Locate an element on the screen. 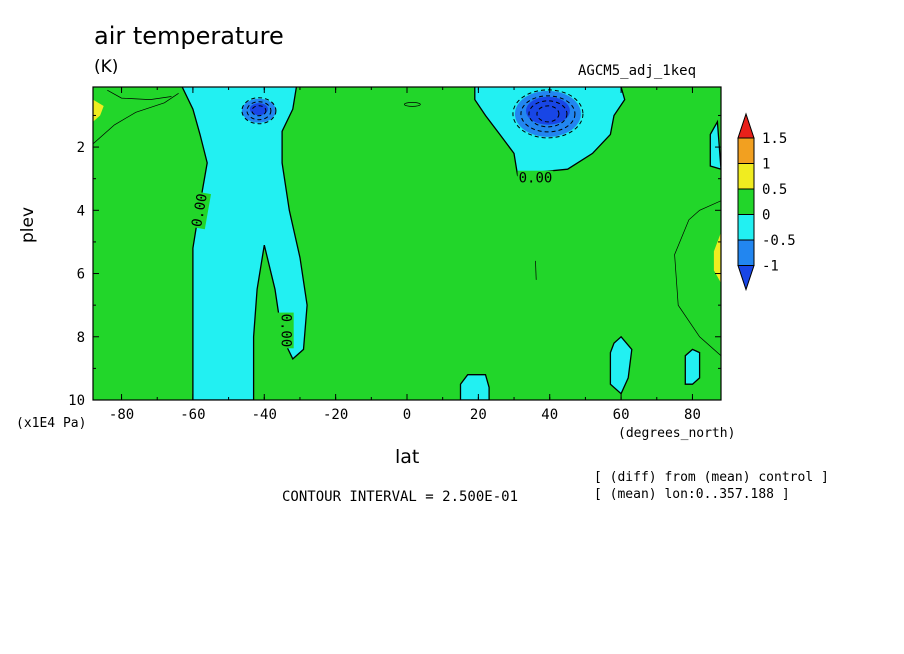 This screenshot has width=904, height=654. x-tick-label: 40 is located at coordinates (549, 415).